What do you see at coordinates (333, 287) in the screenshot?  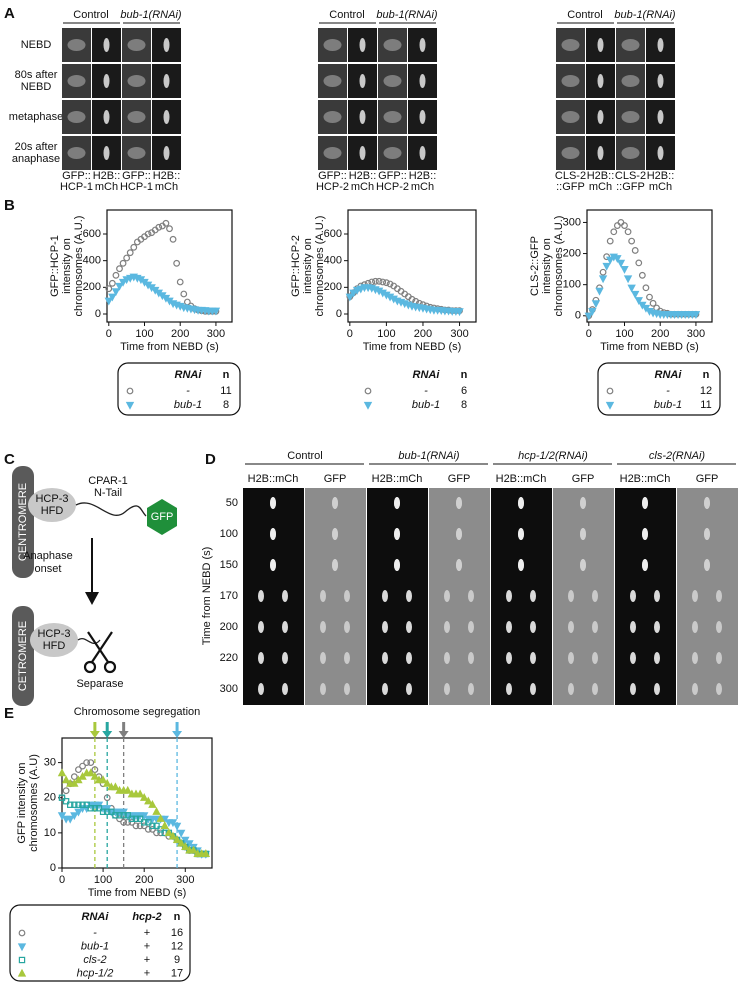 I see `y-tick-label: 200` at bounding box center [333, 287].